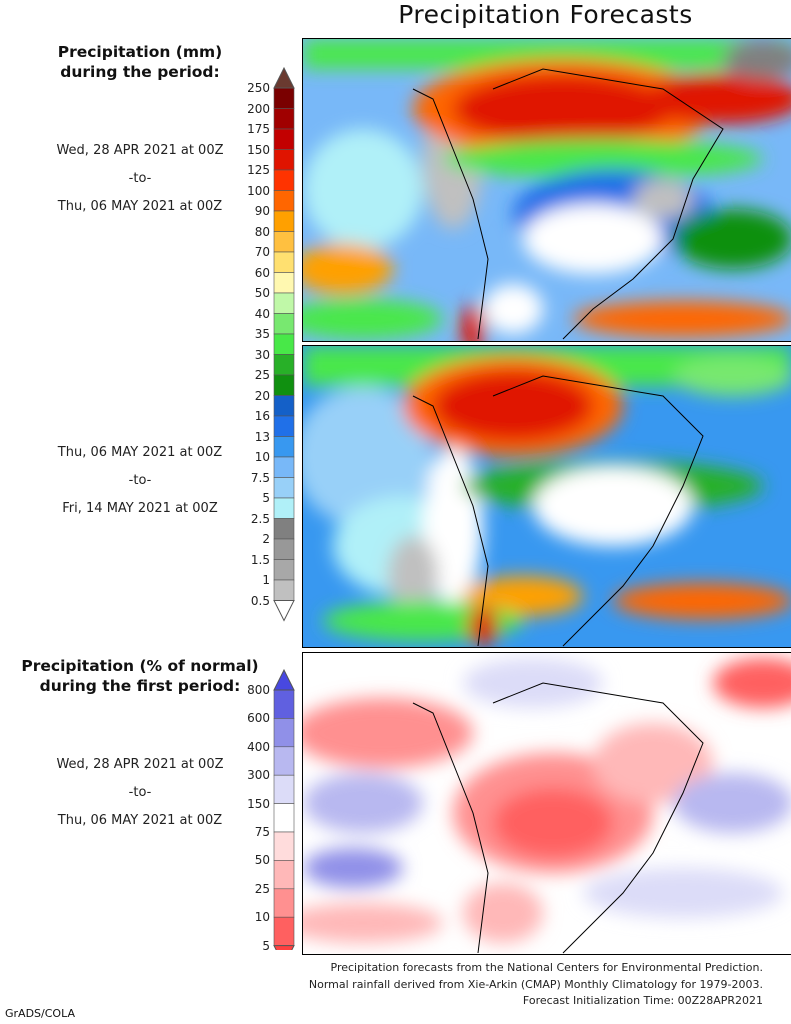  I want to click on colorbar-tick-label: 7.5, so click(260, 477).